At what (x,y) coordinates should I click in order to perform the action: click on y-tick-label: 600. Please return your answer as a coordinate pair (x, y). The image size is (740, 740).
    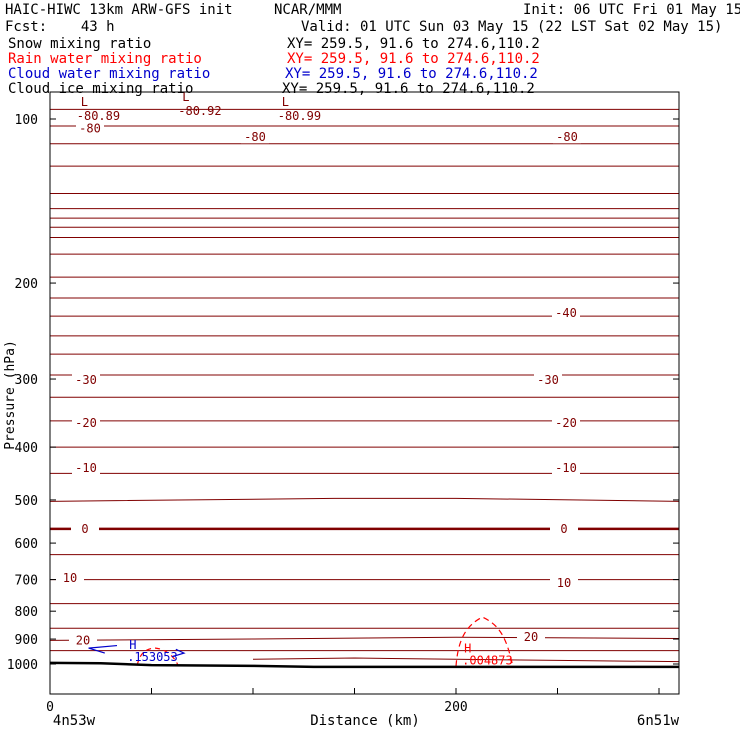
    Looking at the image, I should click on (26, 544).